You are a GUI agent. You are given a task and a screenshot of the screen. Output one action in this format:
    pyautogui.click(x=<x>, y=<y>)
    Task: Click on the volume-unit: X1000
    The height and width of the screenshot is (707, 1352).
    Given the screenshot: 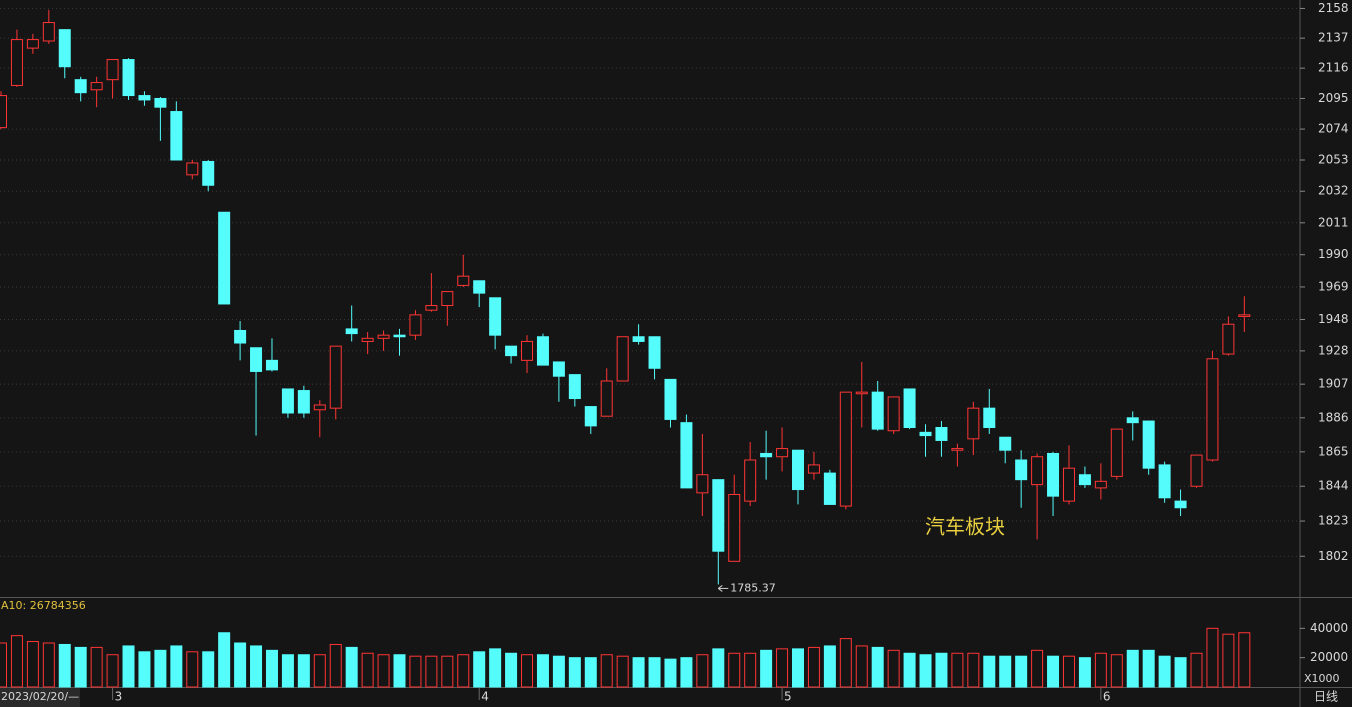 What is the action you would take?
    pyautogui.click(x=1322, y=678)
    